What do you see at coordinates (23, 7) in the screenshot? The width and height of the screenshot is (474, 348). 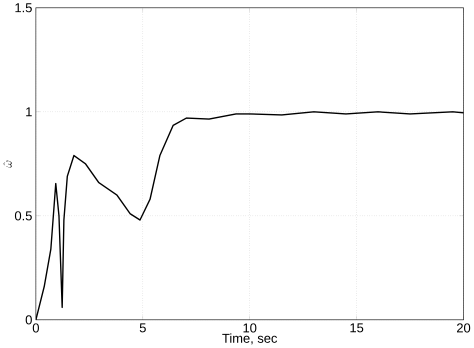 I see `y-tick-label: 1.5` at bounding box center [23, 7].